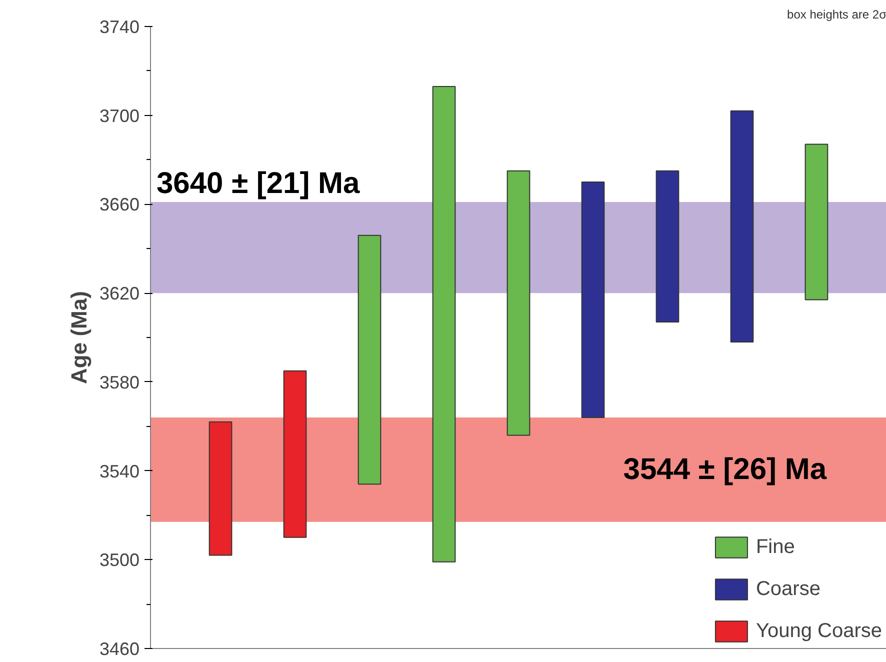  I want to click on y-axis-title: Age (Ma), so click(79, 337).